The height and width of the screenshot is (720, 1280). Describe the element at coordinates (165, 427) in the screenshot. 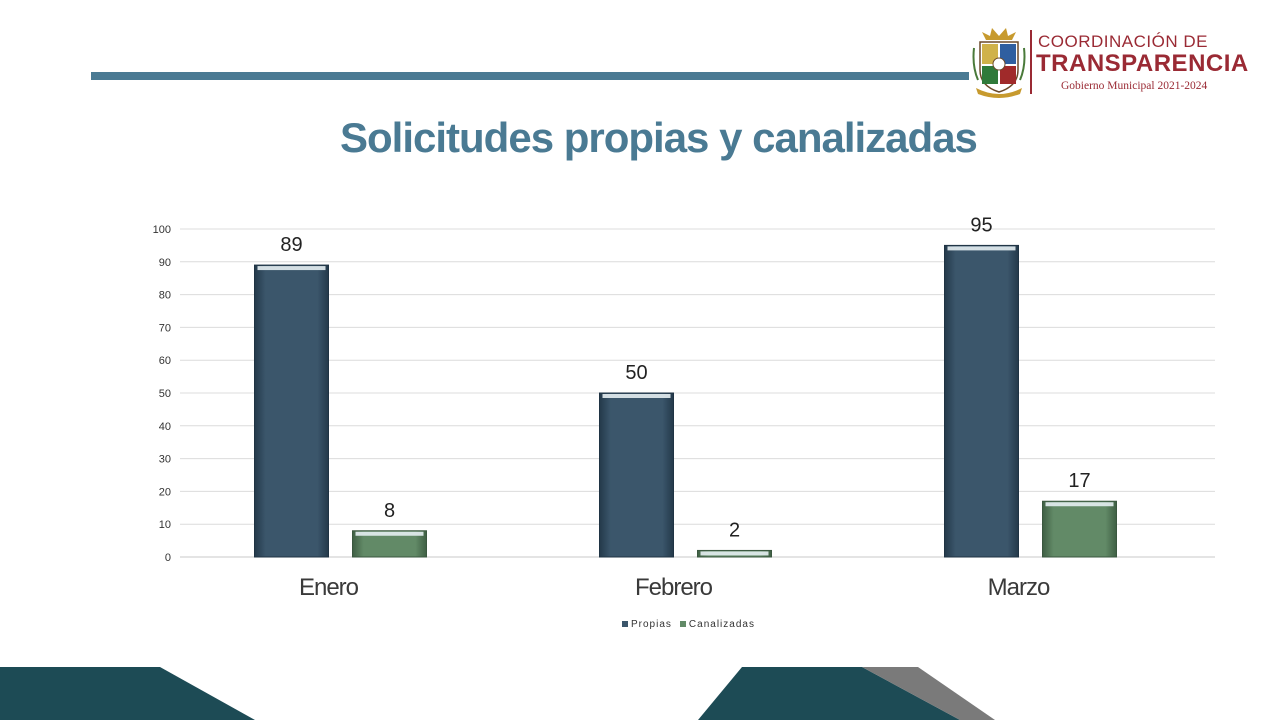

I see `y-tick-label: 40` at that location.